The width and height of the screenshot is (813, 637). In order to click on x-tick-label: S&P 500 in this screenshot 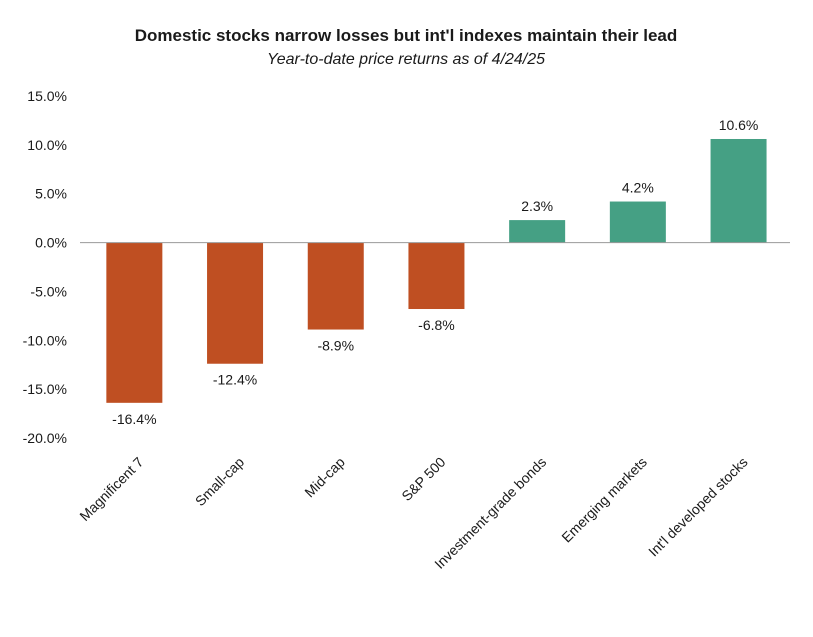, I will do `click(423, 479)`.